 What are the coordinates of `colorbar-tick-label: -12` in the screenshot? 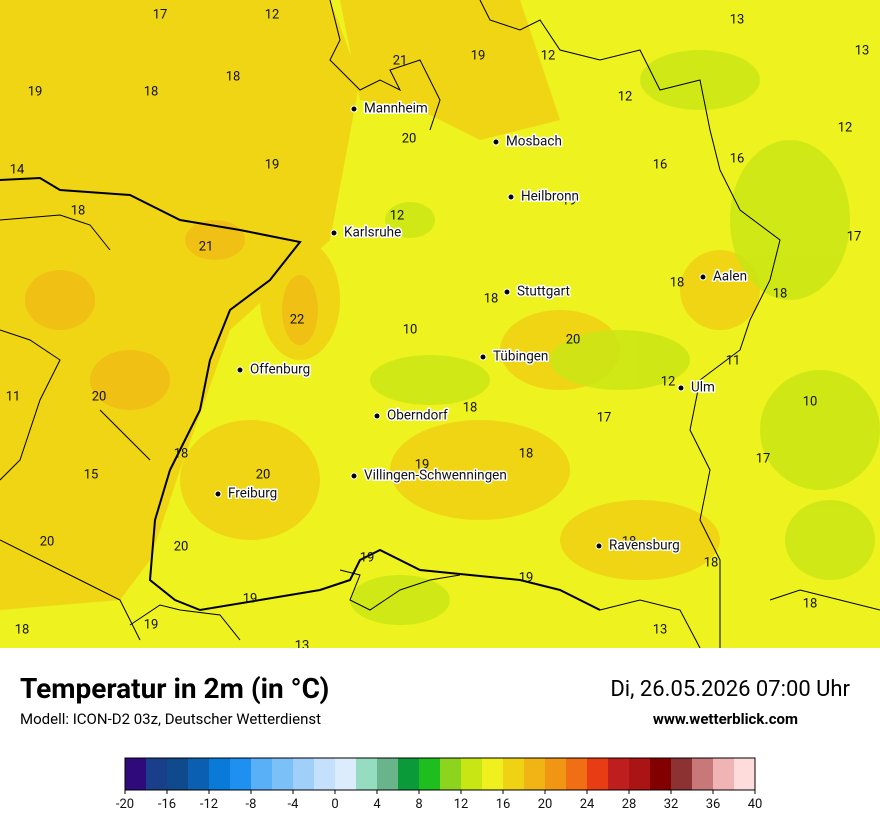 It's located at (209, 804).